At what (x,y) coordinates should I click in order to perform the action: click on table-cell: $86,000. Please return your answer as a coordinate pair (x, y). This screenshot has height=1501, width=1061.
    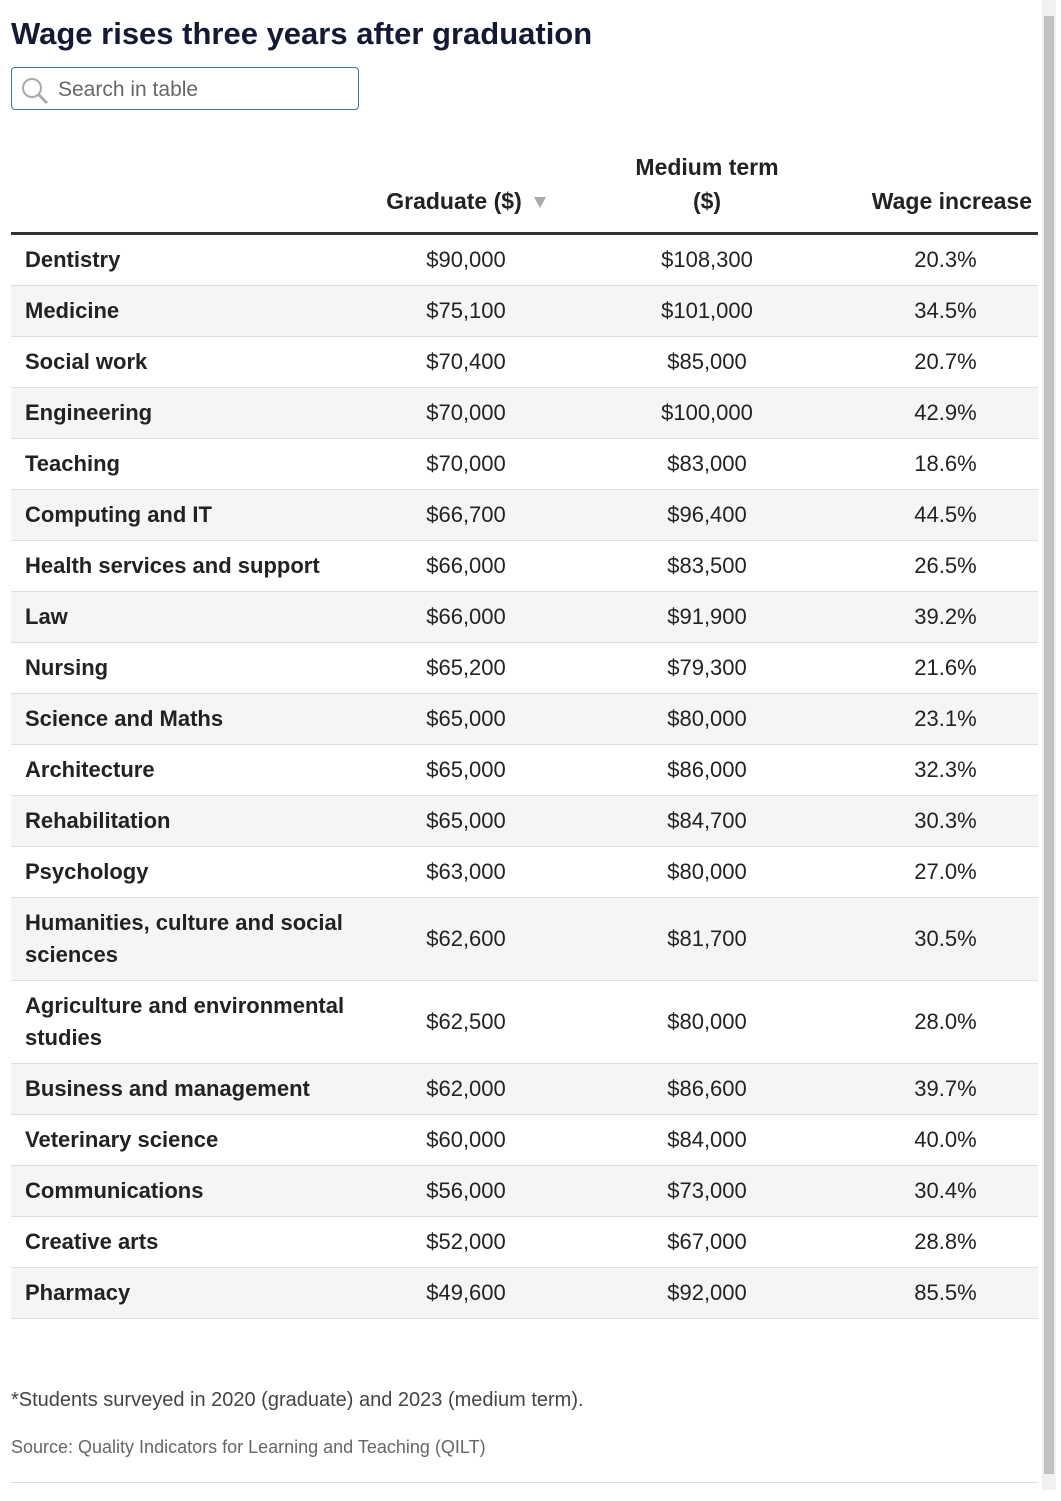
    Looking at the image, I should click on (707, 770).